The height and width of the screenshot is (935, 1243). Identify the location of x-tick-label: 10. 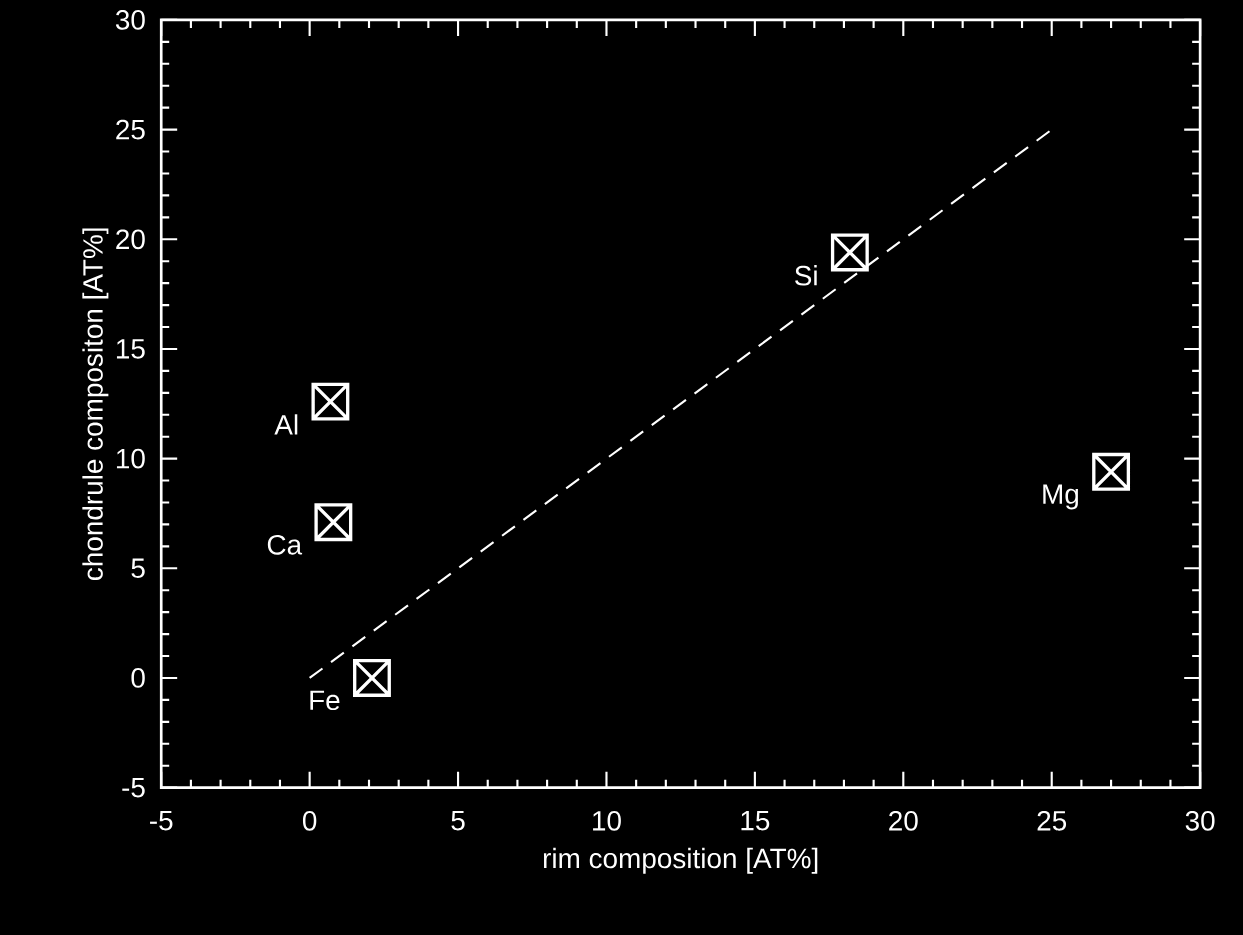
(607, 820).